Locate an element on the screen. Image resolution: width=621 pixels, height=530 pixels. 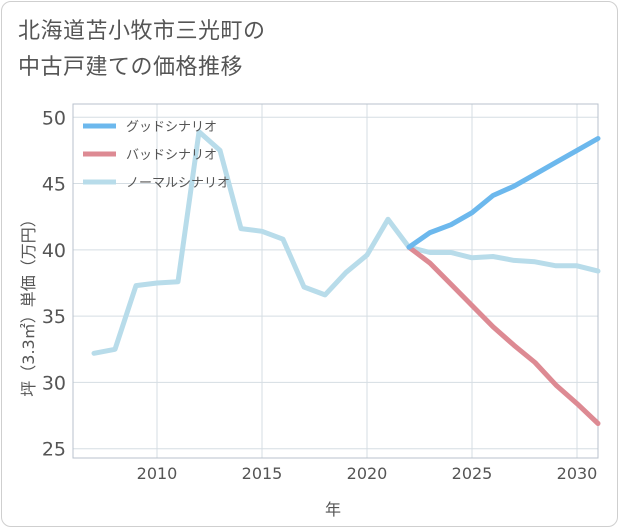
y-tick-label: 30 is located at coordinates (54, 383).